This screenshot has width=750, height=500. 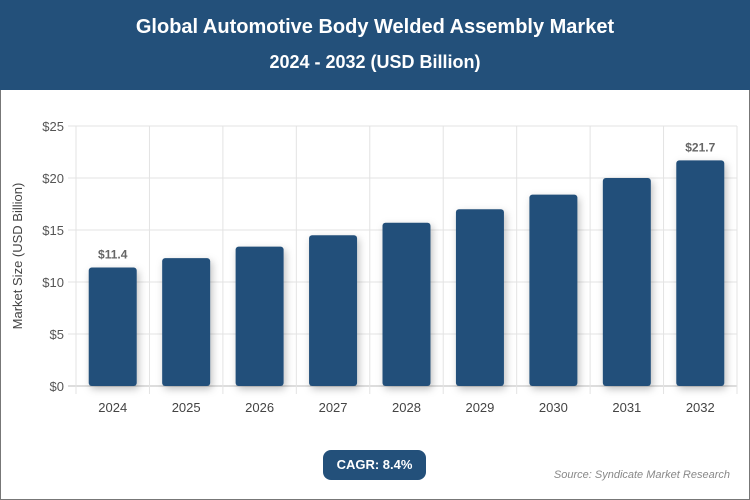 I want to click on y-tick-label: $5, so click(x=57, y=334).